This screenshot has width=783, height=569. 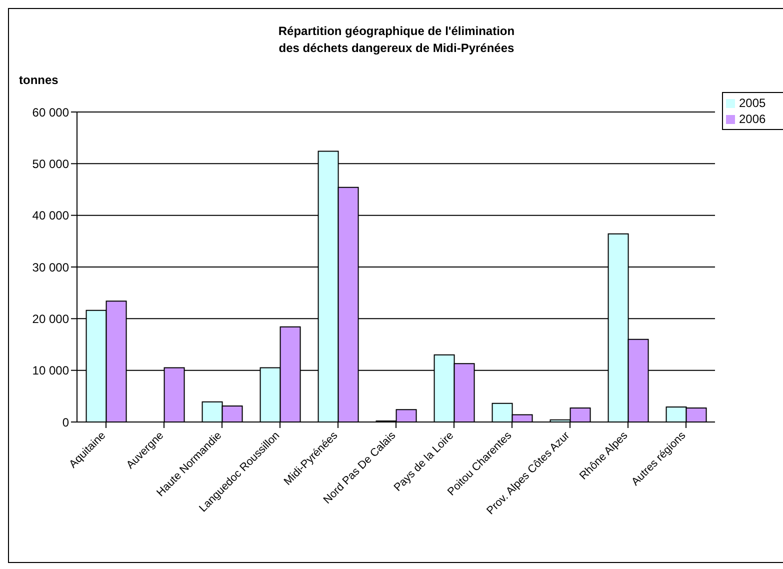 I want to click on y-tick-label: 60 000, so click(x=51, y=112).